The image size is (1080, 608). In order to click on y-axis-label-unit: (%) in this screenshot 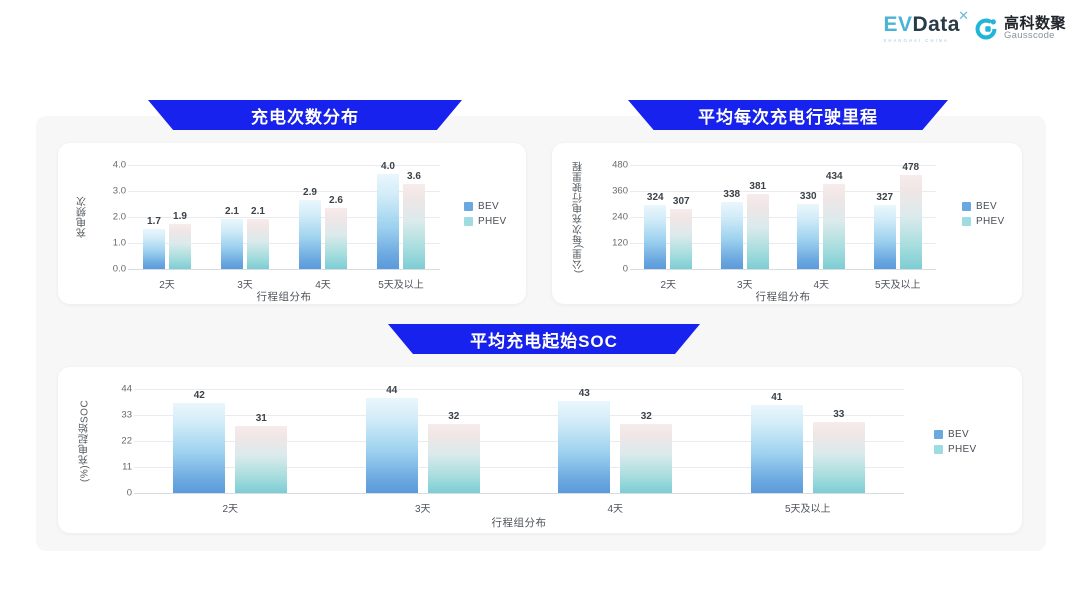, I will do `click(85, 474)`.